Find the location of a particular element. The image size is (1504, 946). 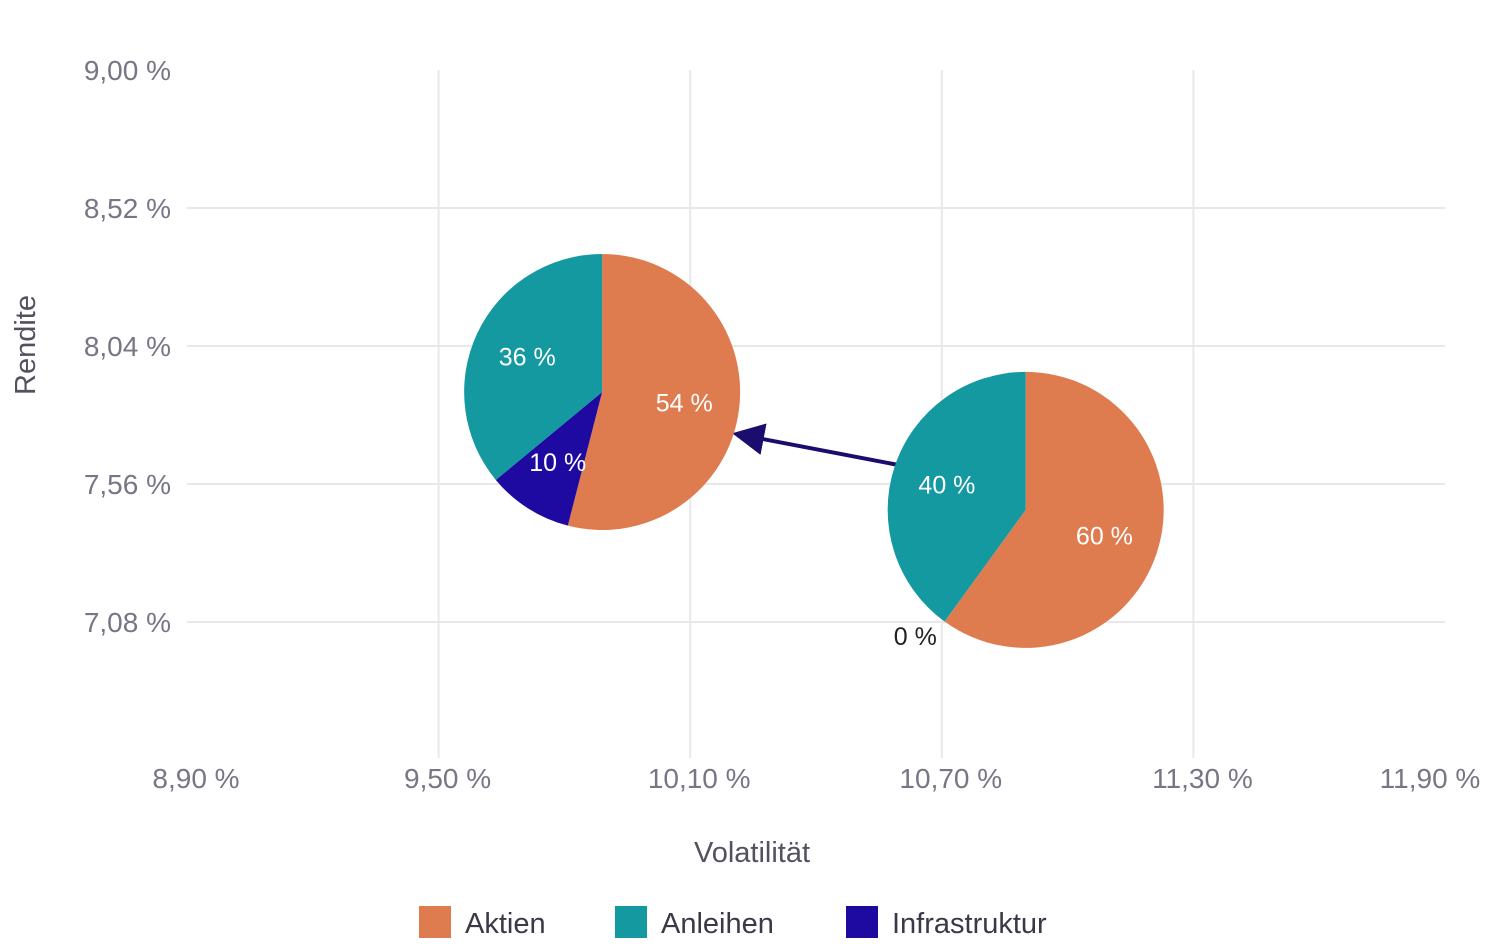

legend-item-infrastruktur: Infrastruktur is located at coordinates (946, 923).